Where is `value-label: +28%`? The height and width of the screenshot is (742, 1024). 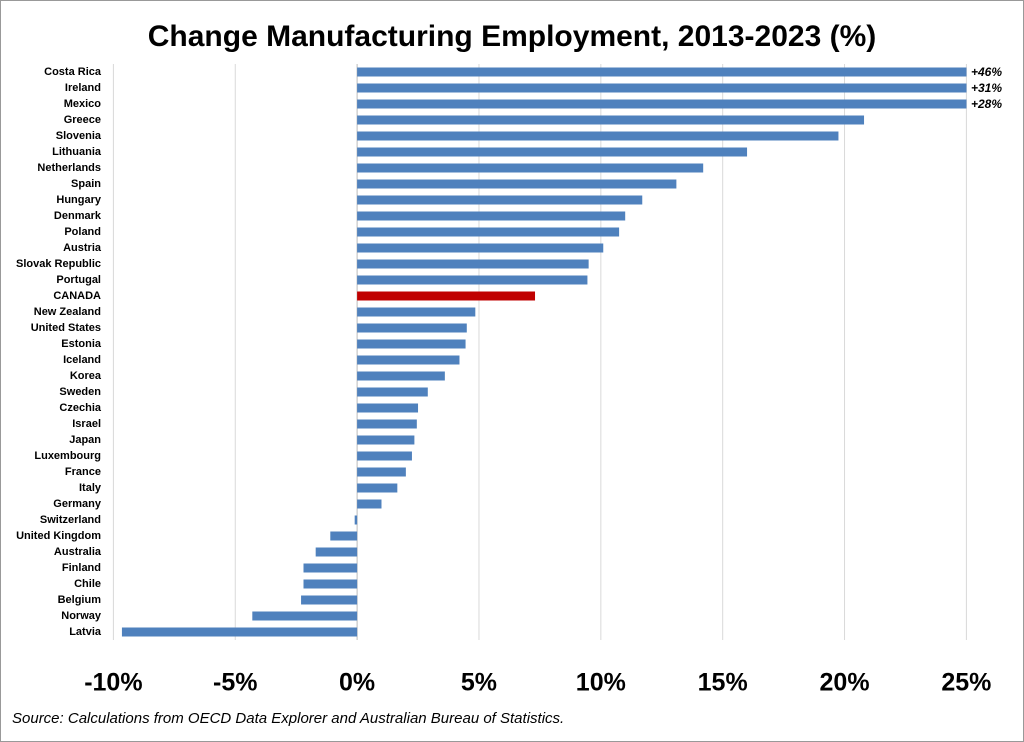 value-label: +28% is located at coordinates (986, 104).